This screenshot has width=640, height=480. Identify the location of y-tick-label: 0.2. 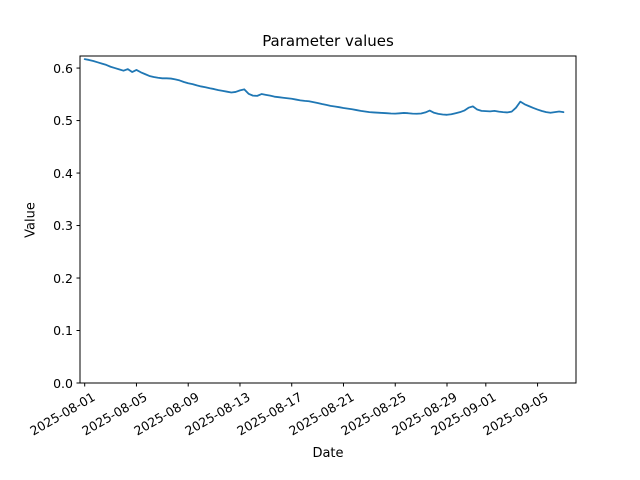
(63, 278).